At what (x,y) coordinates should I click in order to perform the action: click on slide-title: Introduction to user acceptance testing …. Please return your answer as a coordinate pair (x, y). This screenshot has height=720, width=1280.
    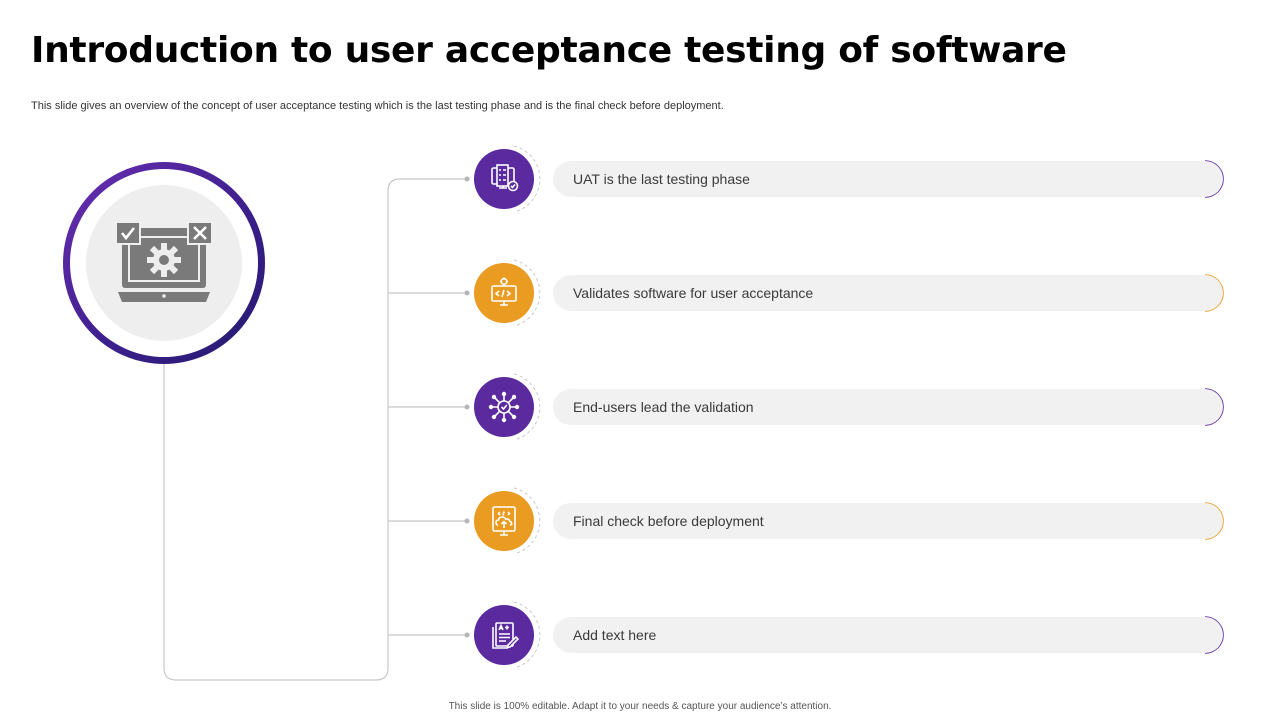
    Looking at the image, I should click on (549, 50).